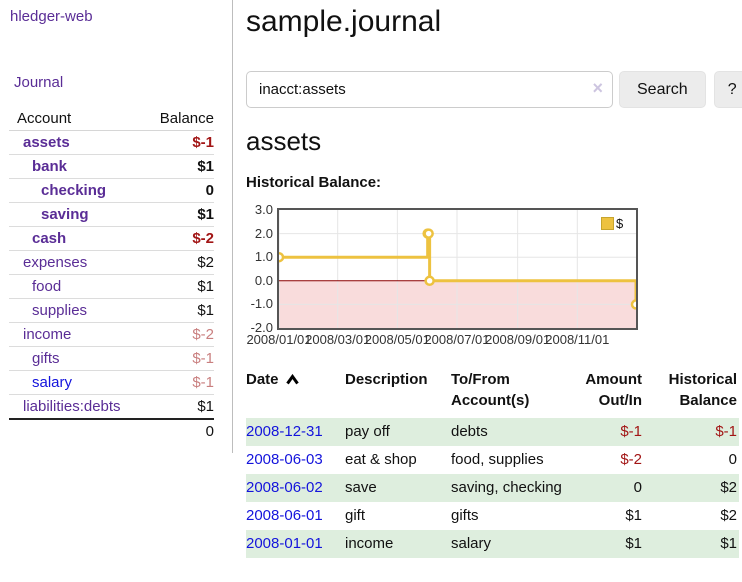  What do you see at coordinates (295, 392) in the screenshot?
I see `register-col-date: Date` at bounding box center [295, 392].